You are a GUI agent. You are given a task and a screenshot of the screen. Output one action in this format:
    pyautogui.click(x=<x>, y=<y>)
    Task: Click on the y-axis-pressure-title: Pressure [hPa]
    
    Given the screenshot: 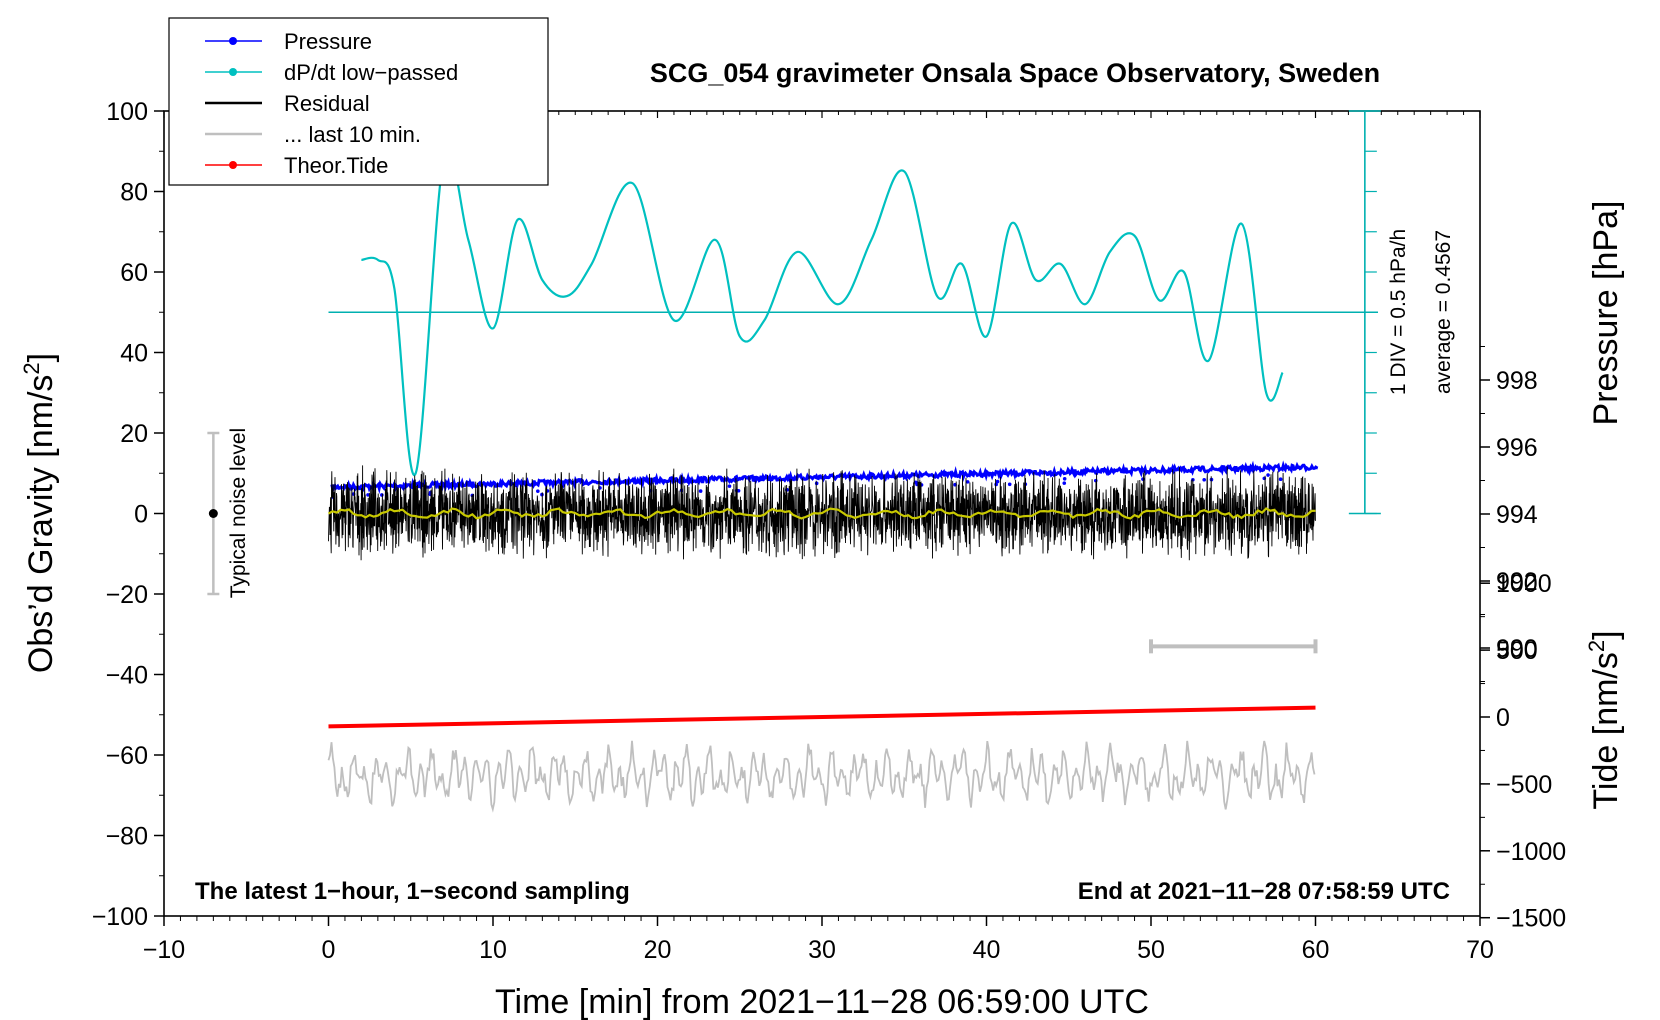 What is the action you would take?
    pyautogui.click(x=1606, y=313)
    